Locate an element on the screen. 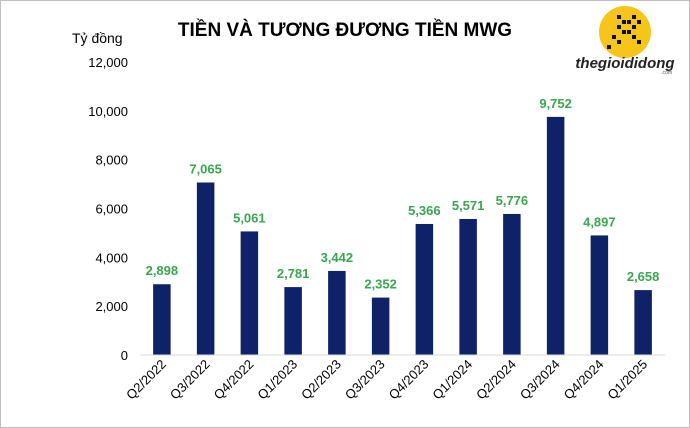 The image size is (690, 428). y-axis-ticks: 0 2,000 4,000 6,000 8,000 10,000 12,000 is located at coordinates (108, 209).